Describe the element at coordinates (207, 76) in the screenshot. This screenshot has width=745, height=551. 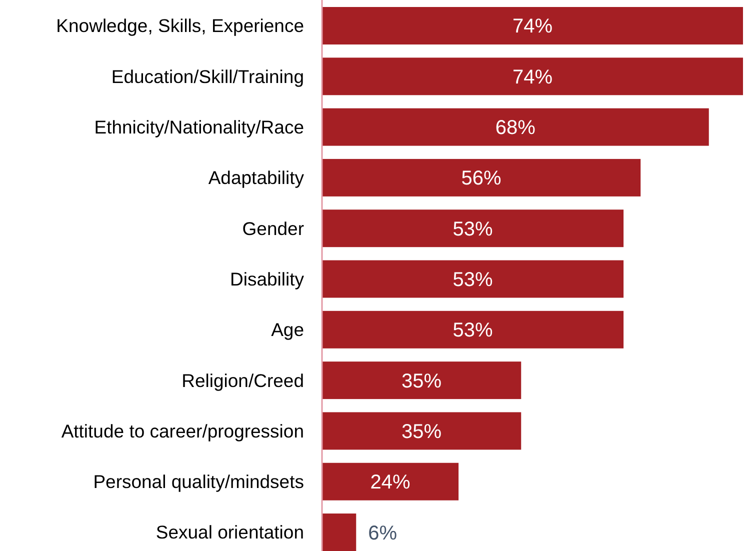
I see `y-tick-label: Education/Skill/Training` at that location.